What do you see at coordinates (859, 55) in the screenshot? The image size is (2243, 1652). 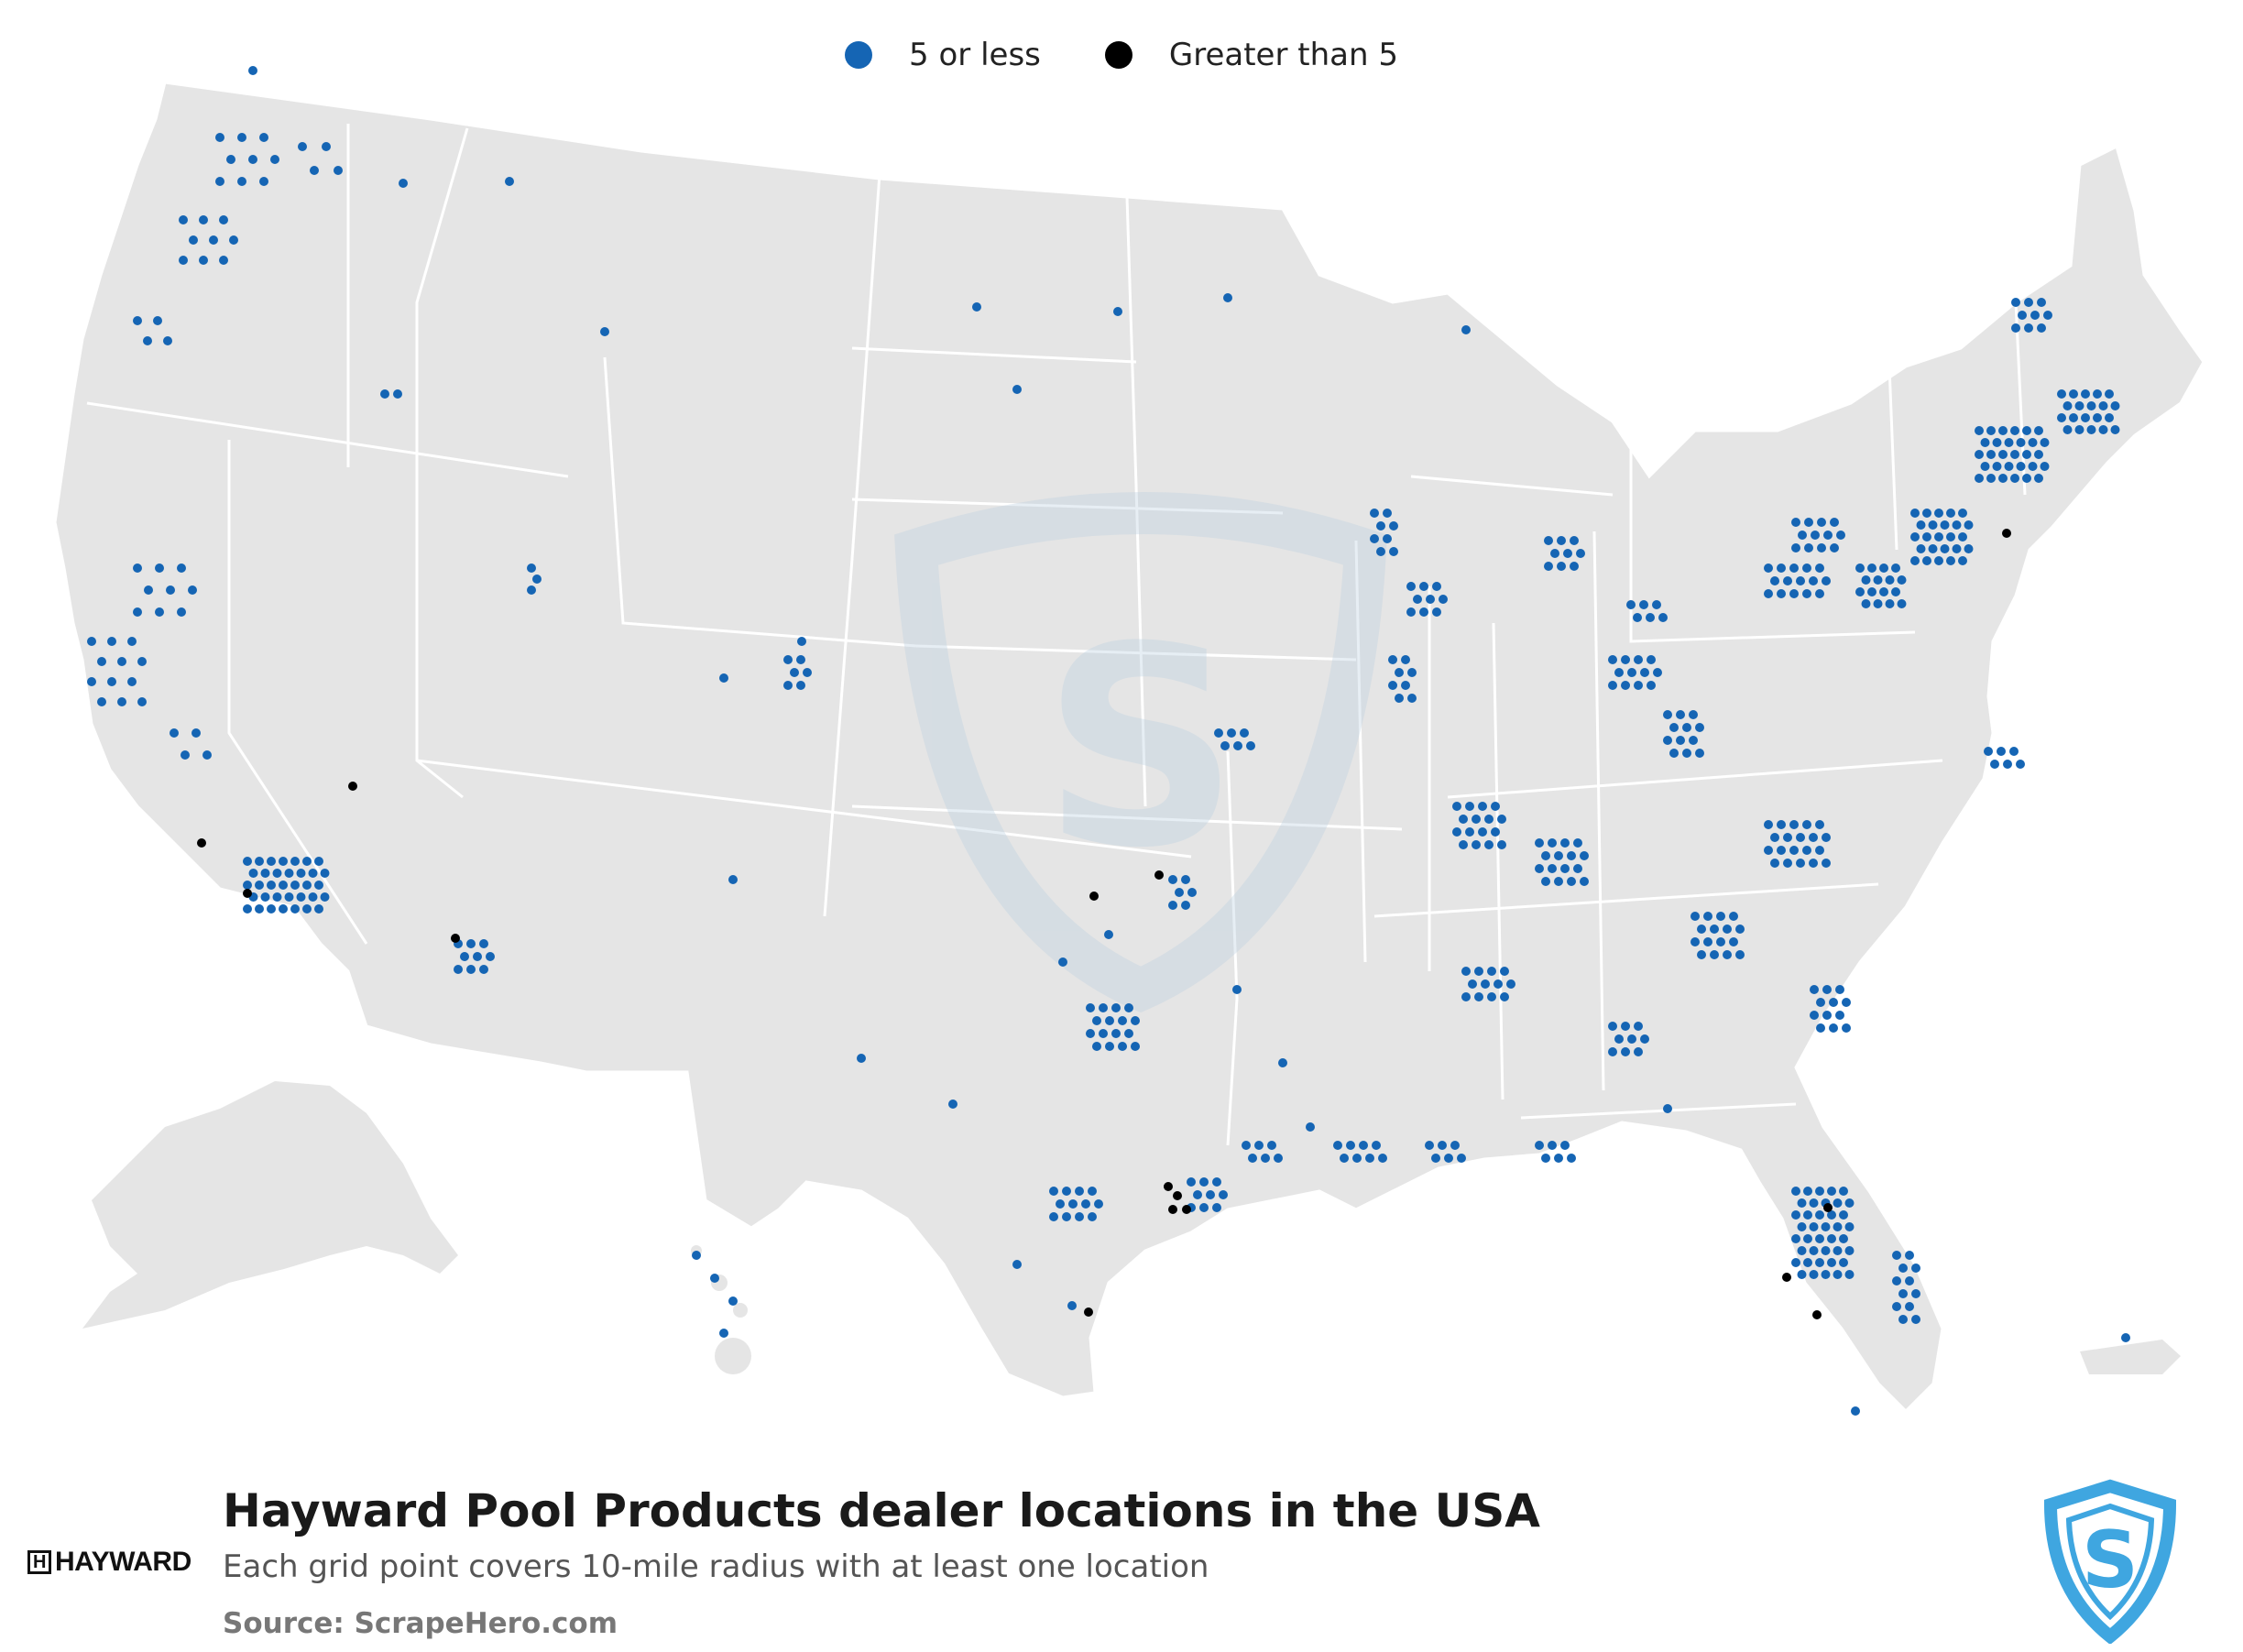 I see `legend-dot-blue` at bounding box center [859, 55].